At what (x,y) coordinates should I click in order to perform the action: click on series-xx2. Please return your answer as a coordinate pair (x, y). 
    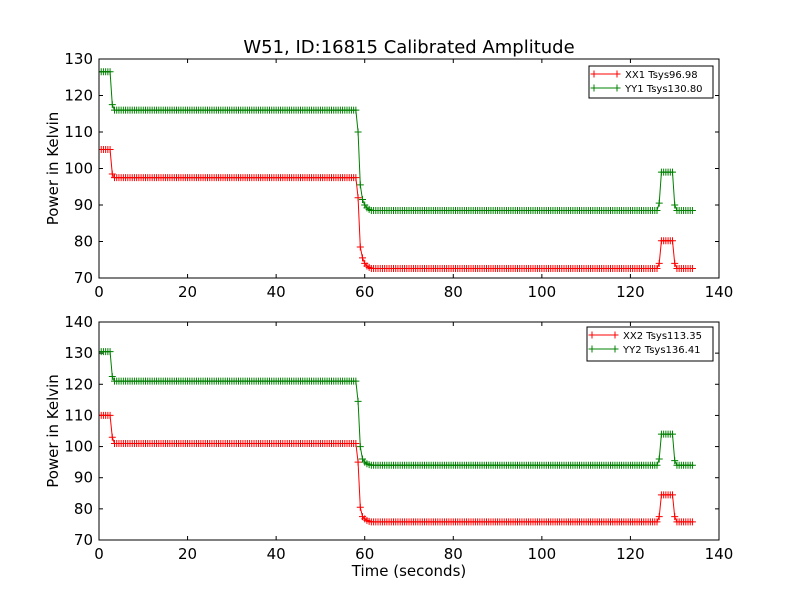
    Looking at the image, I should click on (397, 468).